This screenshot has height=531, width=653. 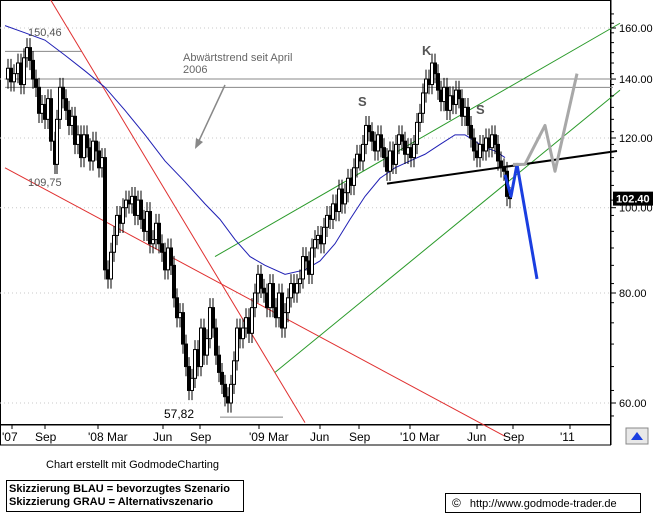 I want to click on y-tick-label: 60.00, so click(x=633, y=404).